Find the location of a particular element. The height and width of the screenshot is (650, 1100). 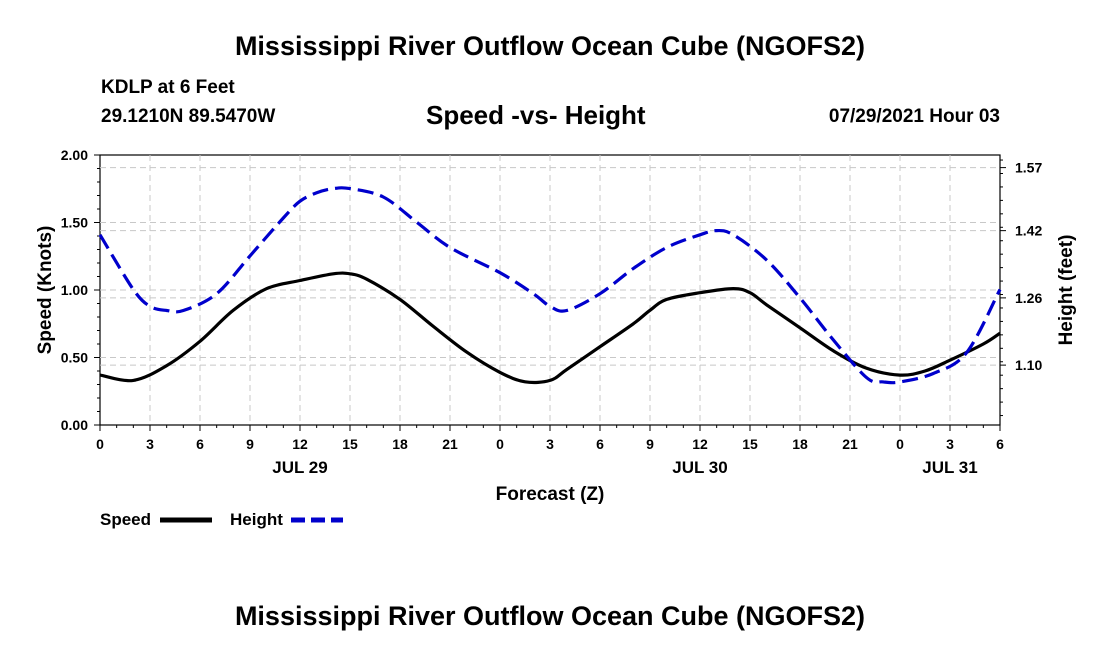

y-axis-label: Speed (Knots) is located at coordinates (45, 290).